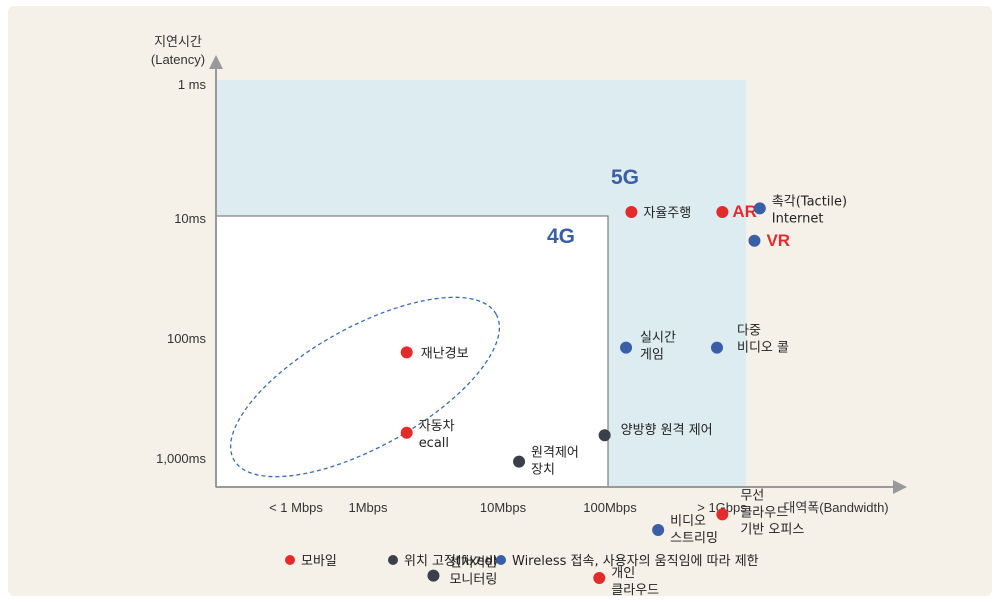 The height and width of the screenshot is (602, 1000). Describe the element at coordinates (437, 435) in the screenshot. I see `point-label-8: 자동차 ecall` at that location.